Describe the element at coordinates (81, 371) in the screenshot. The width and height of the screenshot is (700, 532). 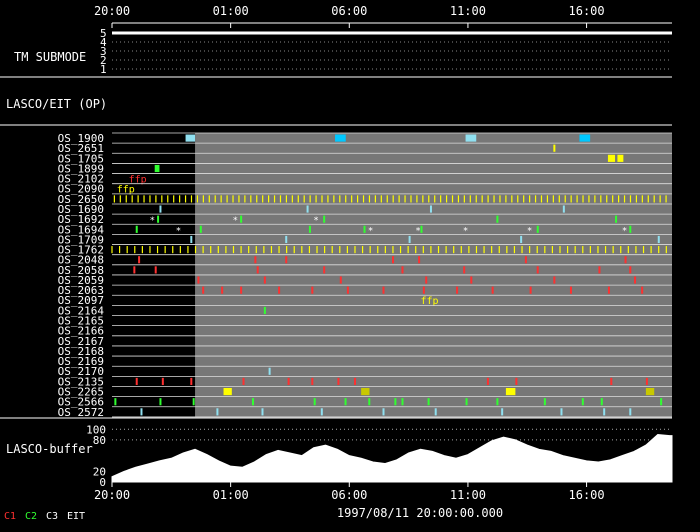
I see `os-row-label: OS_2170` at that location.